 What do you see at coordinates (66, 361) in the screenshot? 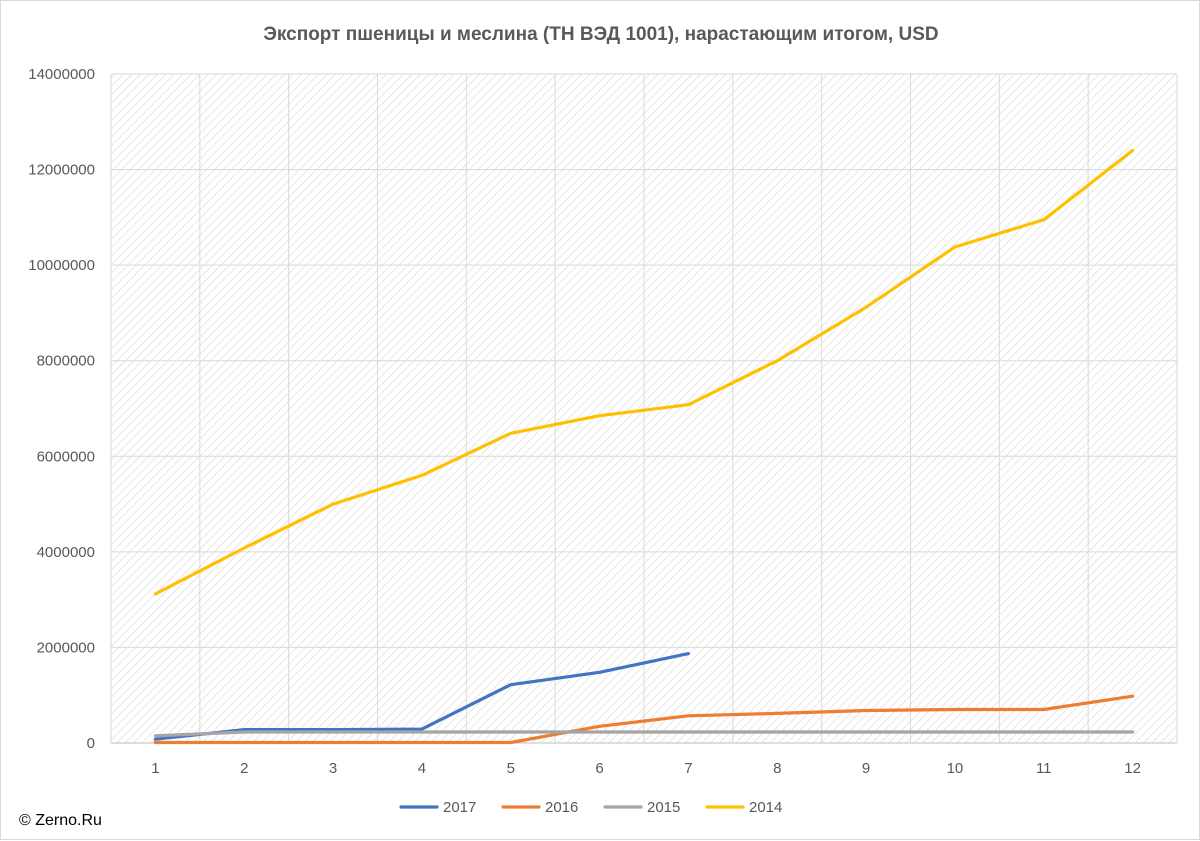
I see `y-tick-label: 8000000` at bounding box center [66, 361].